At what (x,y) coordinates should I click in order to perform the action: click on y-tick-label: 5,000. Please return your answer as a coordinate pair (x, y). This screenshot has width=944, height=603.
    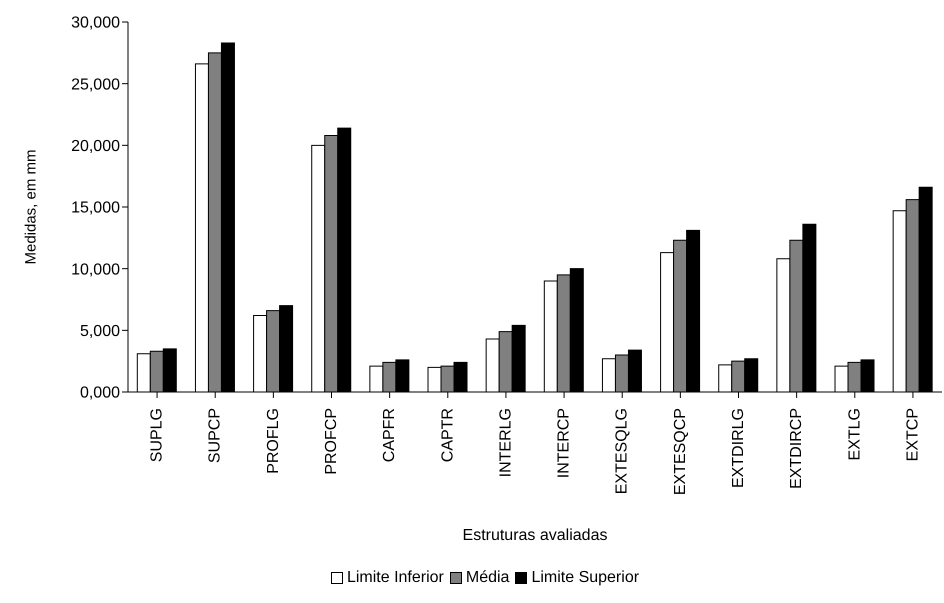
    Looking at the image, I should click on (100, 331).